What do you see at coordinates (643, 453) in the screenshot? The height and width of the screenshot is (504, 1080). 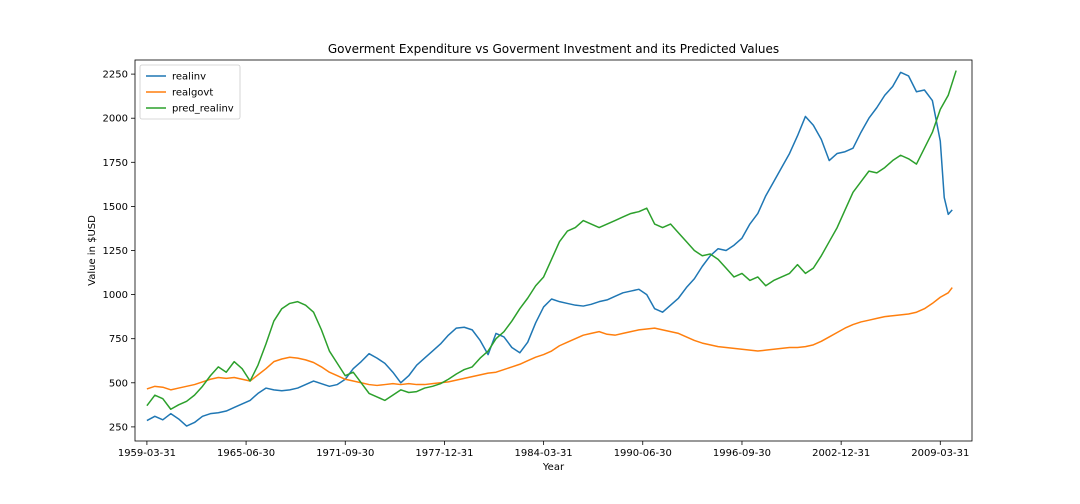 I see `x-tick-label: 1990-06-30` at bounding box center [643, 453].